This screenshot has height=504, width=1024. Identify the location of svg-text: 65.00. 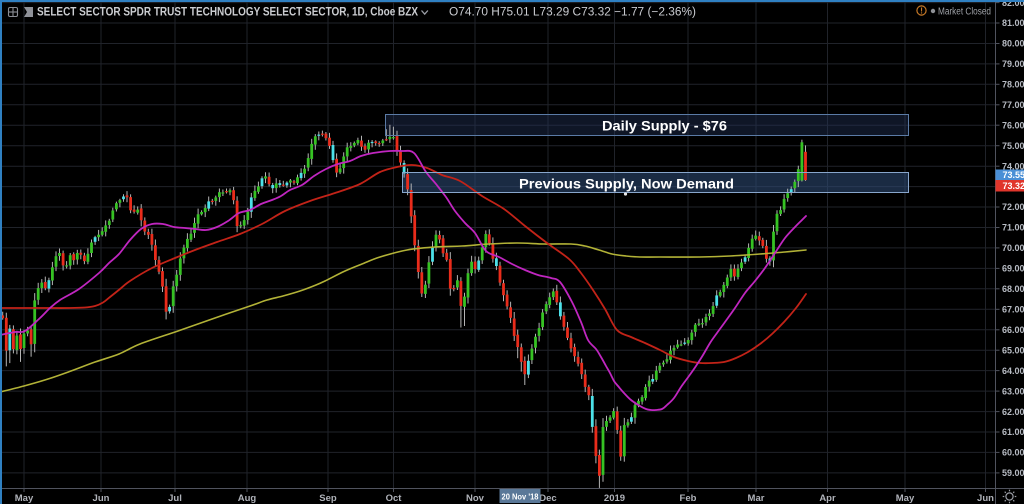
(1013, 350).